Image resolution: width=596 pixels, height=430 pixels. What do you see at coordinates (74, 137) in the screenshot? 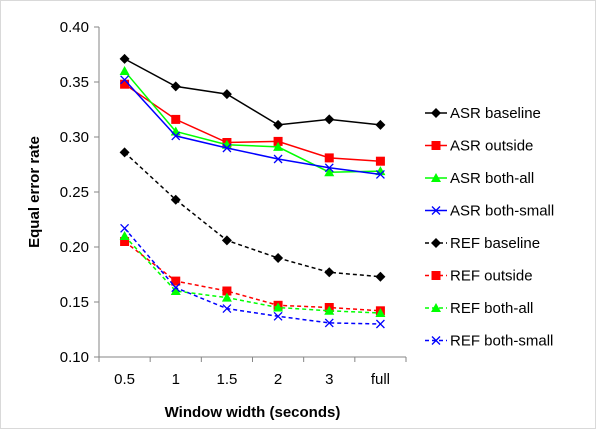
I see `y-tick-label: 0.30` at bounding box center [74, 137].